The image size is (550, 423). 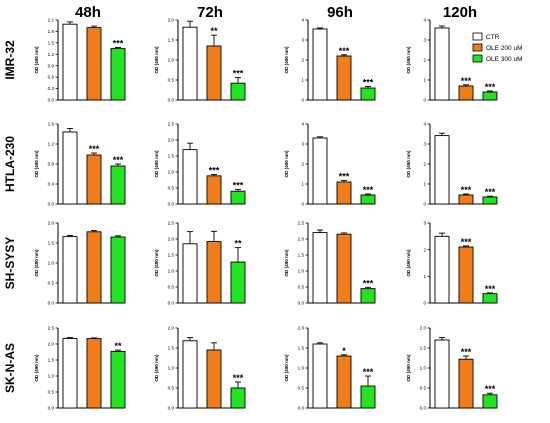 What do you see at coordinates (276, 12) in the screenshot?
I see `column-titles: 48h 72h 96h 120h` at bounding box center [276, 12].